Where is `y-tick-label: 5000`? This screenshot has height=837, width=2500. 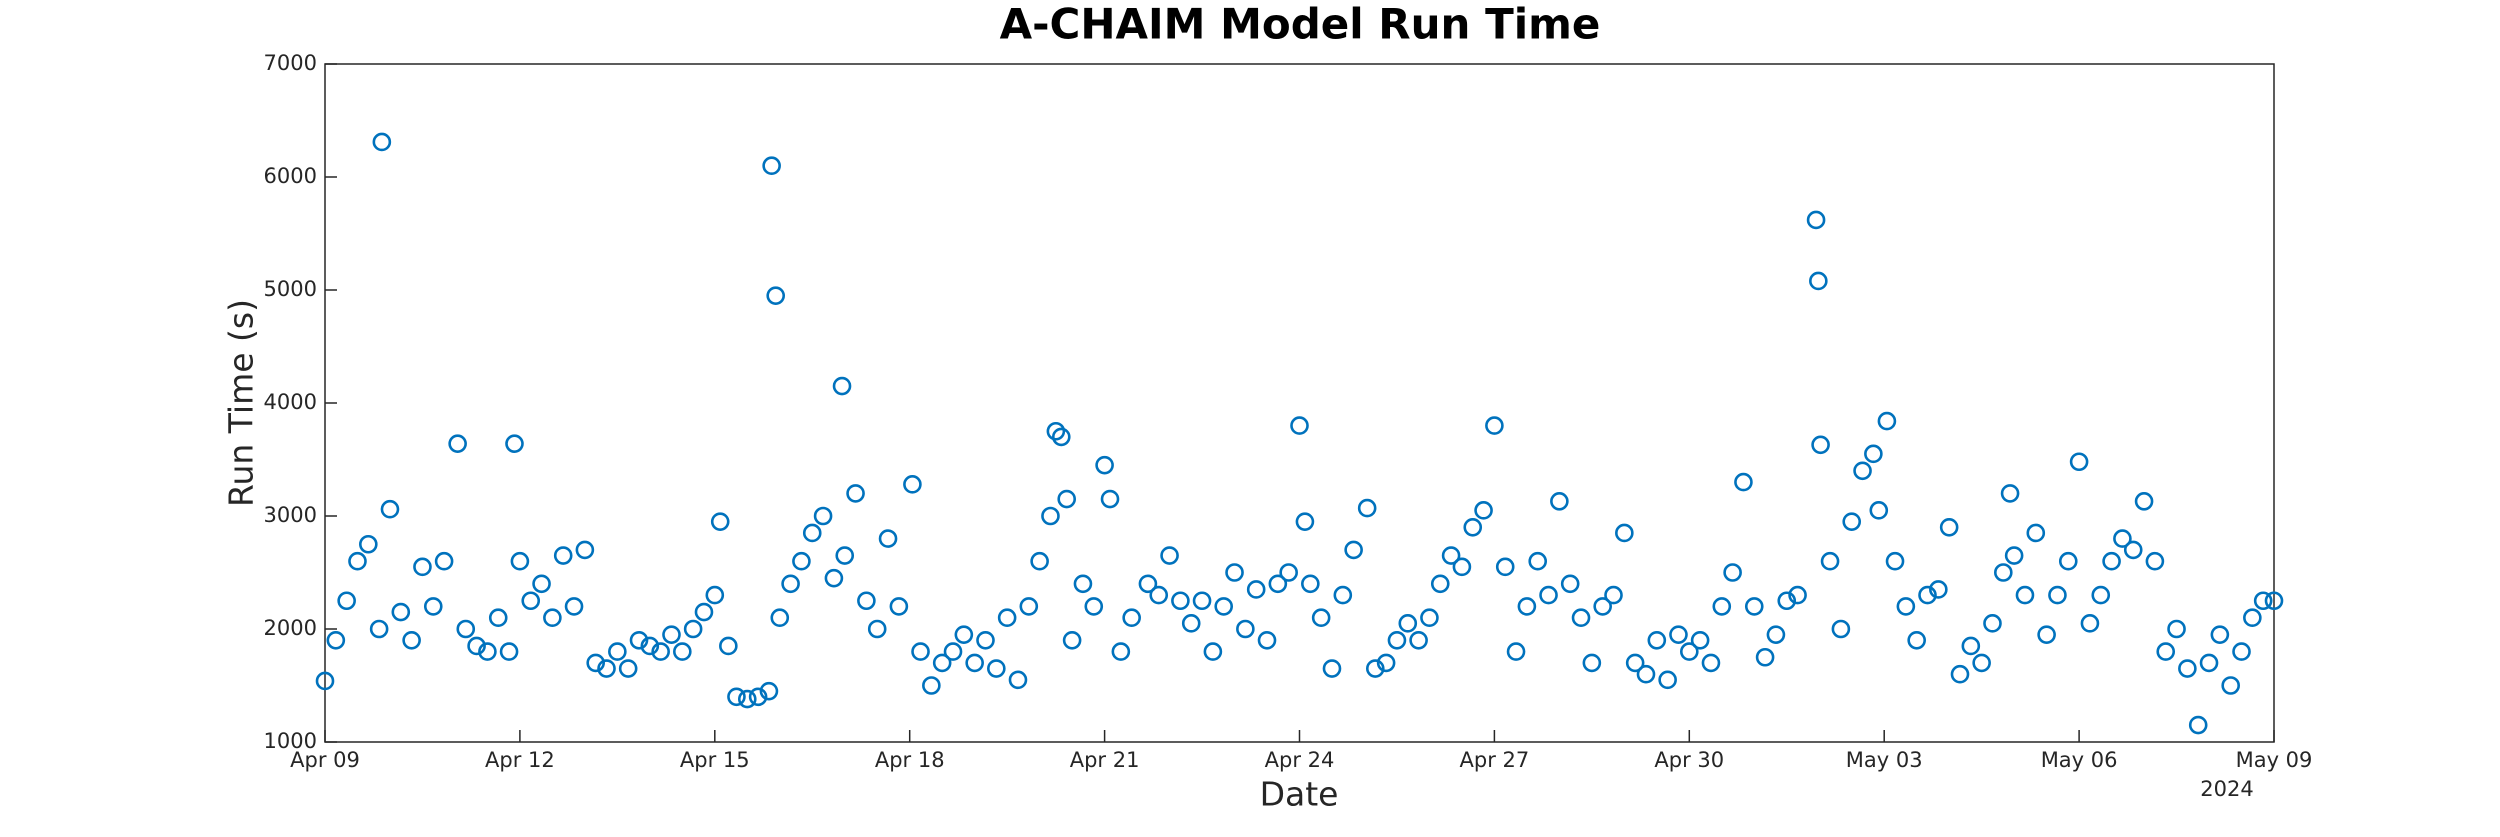
y-tick-label: 5000 is located at coordinates (290, 289).